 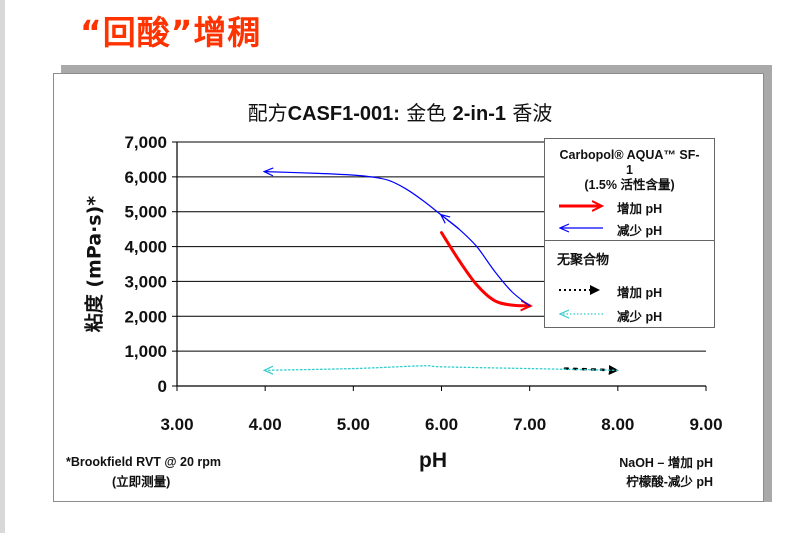 What do you see at coordinates (532, 113) in the screenshot?
I see `chart-title-product: 香波` at bounding box center [532, 113].